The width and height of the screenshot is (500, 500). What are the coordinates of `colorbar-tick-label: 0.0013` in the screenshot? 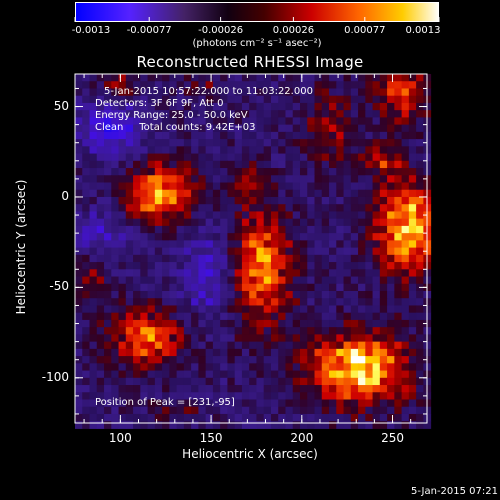 It's located at (423, 30).